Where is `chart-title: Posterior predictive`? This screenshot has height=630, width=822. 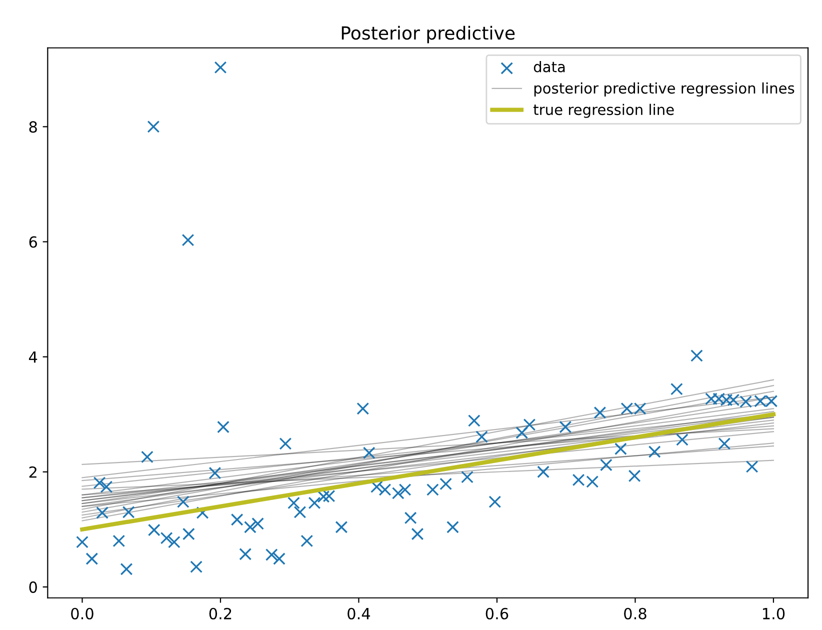
chart-title: Posterior predictive is located at coordinates (428, 35).